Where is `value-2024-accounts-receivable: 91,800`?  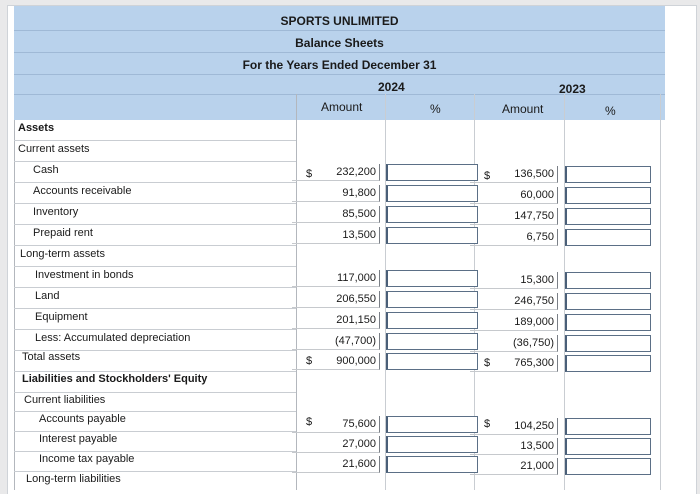 value-2024-accounts-receivable: 91,800 is located at coordinates (336, 193).